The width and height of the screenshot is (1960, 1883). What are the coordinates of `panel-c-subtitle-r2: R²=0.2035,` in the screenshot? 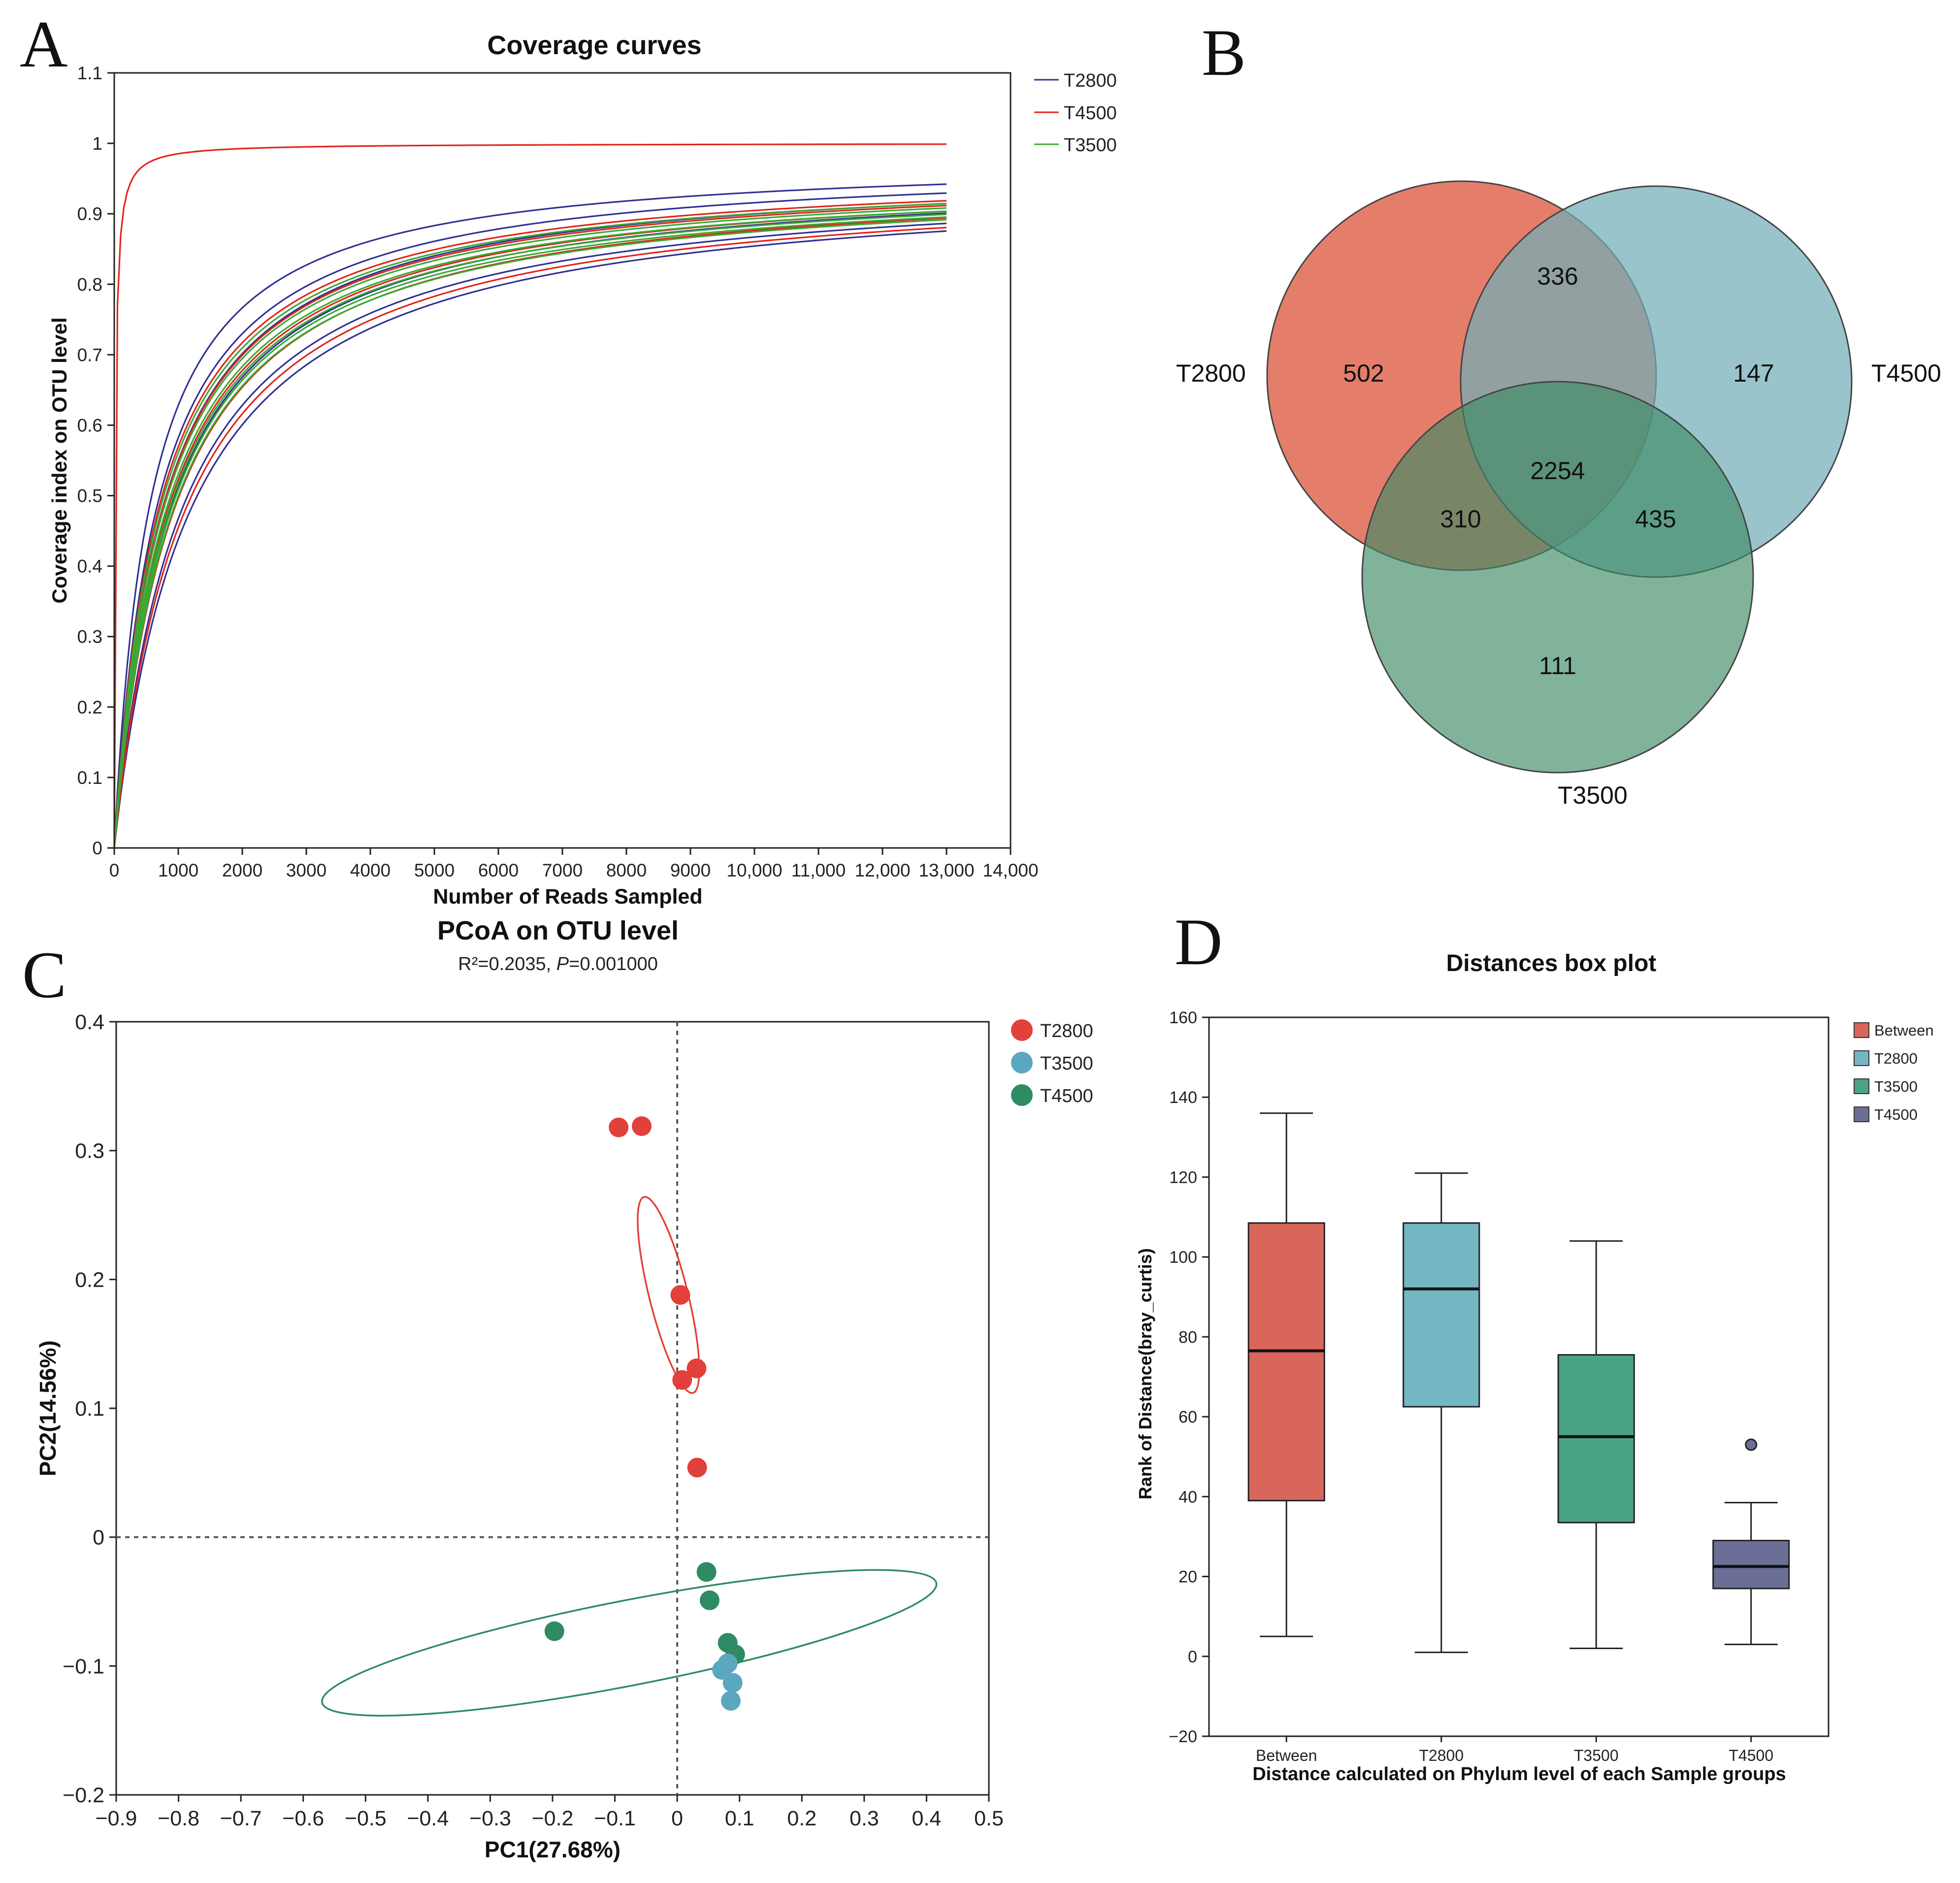 It's located at (507, 964).